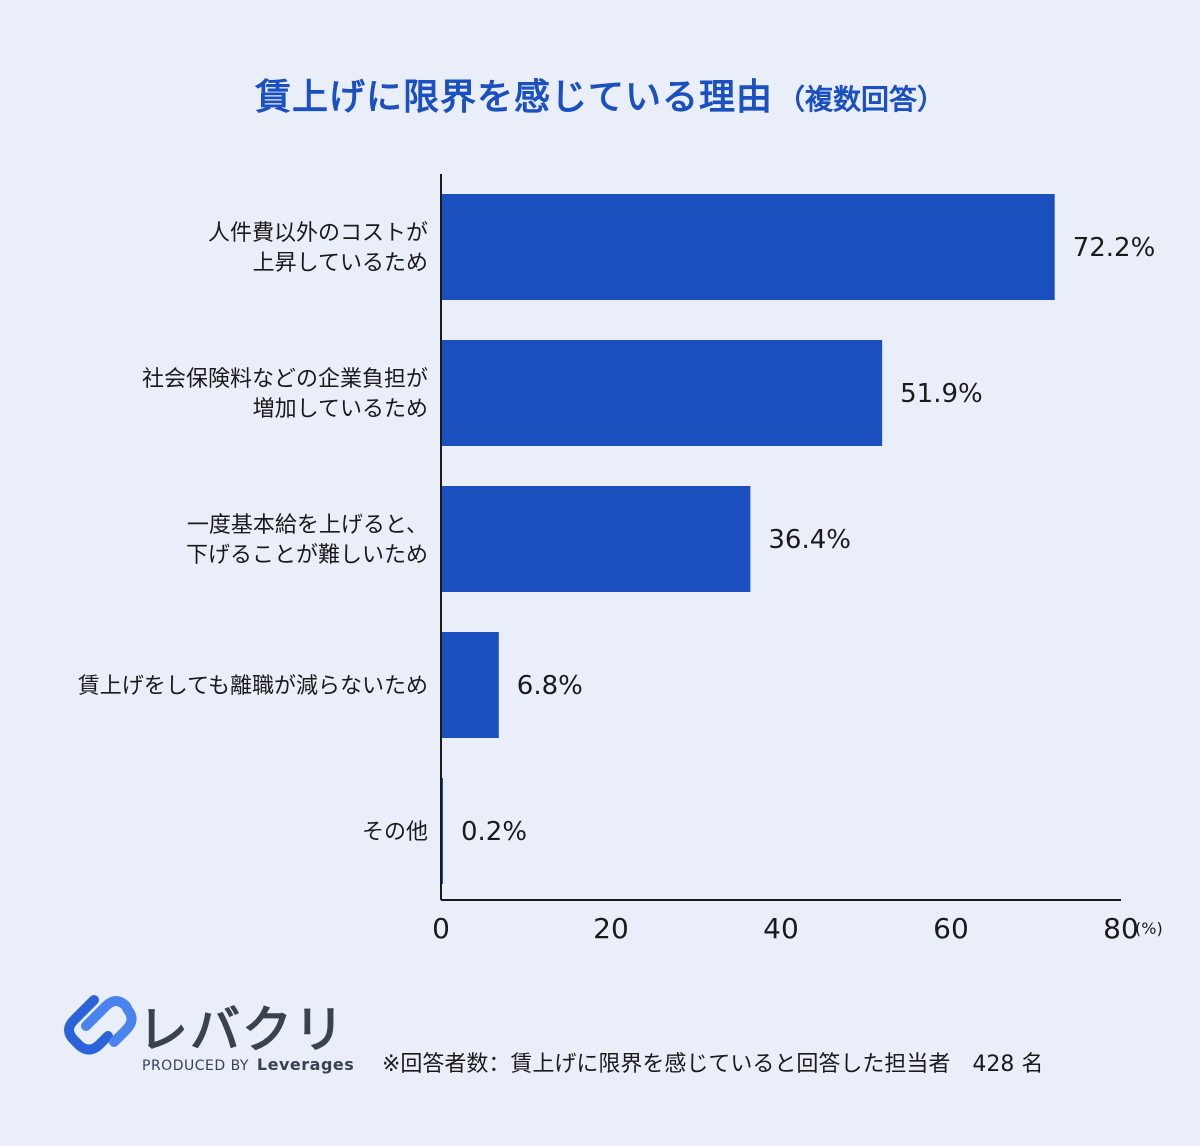  What do you see at coordinates (1121, 928) in the screenshot?
I see `x-tick-4: 80` at bounding box center [1121, 928].